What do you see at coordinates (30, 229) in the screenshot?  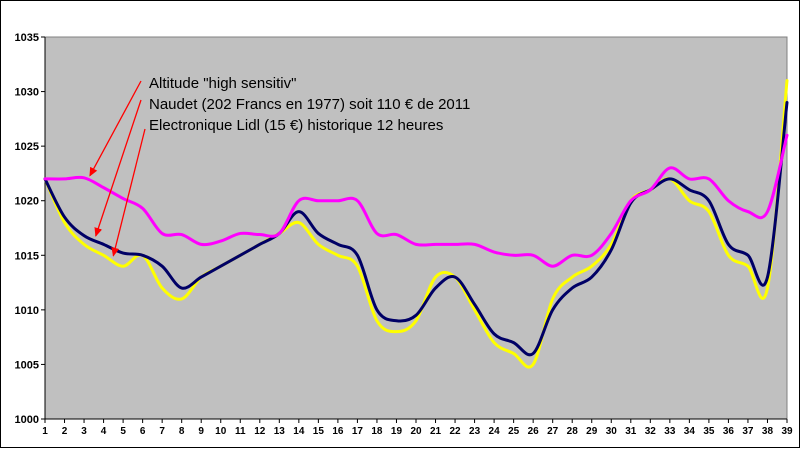 I see `y-axis: 1000 1005 1010 1015 1020 1025 1030 1035` at bounding box center [30, 229].